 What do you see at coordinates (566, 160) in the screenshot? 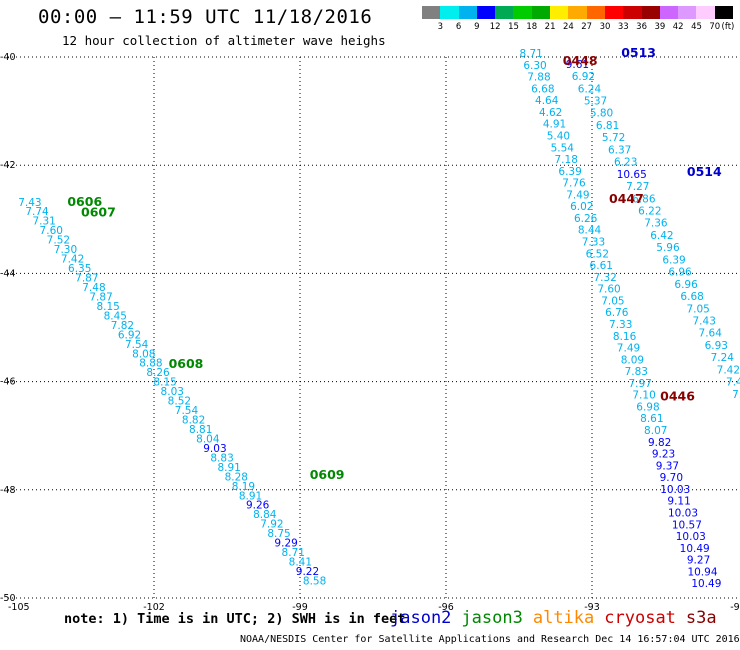
I see `swh-value-label: 7.18` at bounding box center [566, 160].